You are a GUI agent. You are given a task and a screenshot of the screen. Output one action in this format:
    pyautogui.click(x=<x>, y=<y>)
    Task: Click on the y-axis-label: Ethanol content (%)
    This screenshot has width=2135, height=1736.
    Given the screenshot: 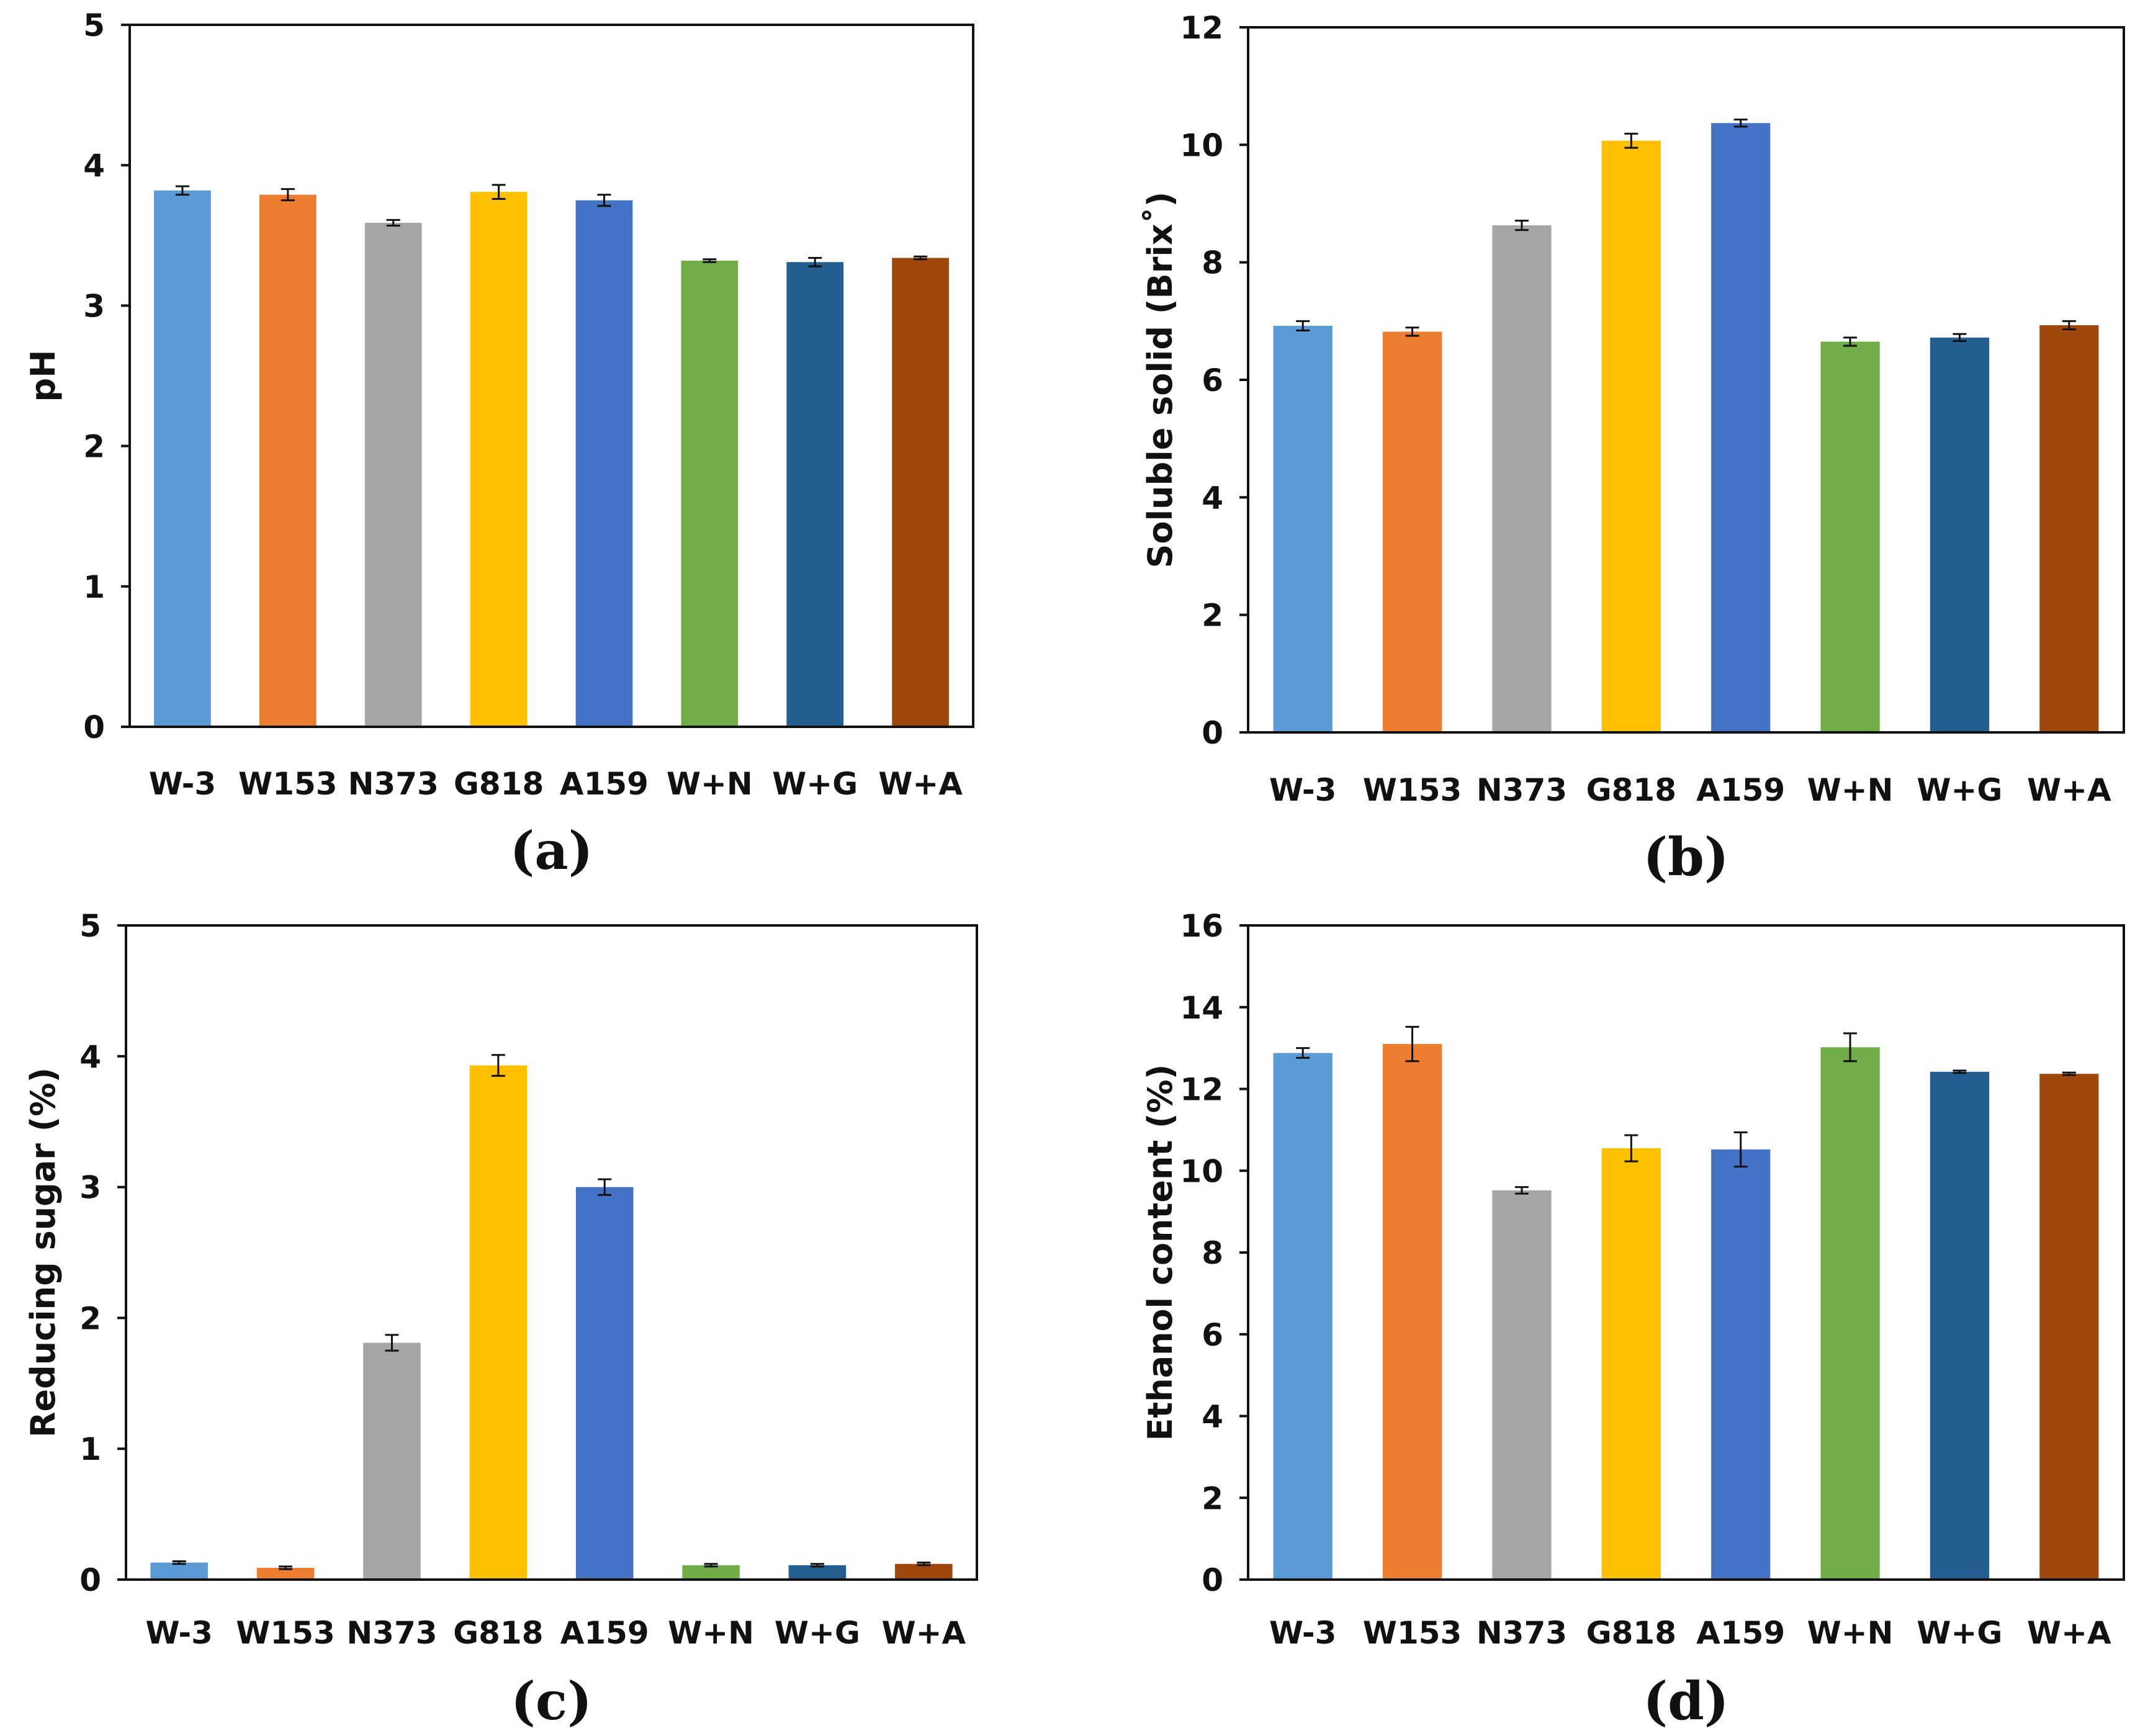 What is the action you would take?
    pyautogui.click(x=1160, y=1252)
    